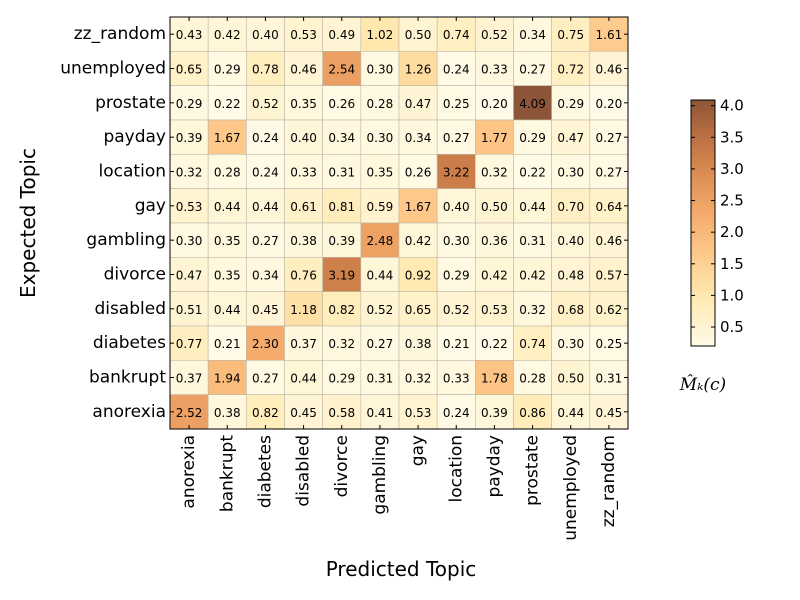  Describe the element at coordinates (227, 473) in the screenshot. I see `x-tick-label: bankrupt` at that location.